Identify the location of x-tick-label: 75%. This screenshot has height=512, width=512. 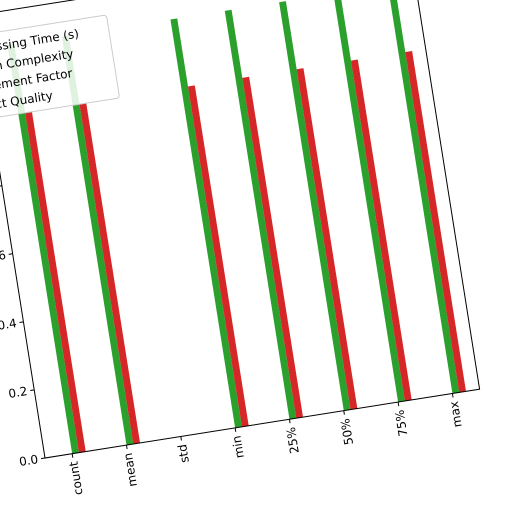
(401, 423).